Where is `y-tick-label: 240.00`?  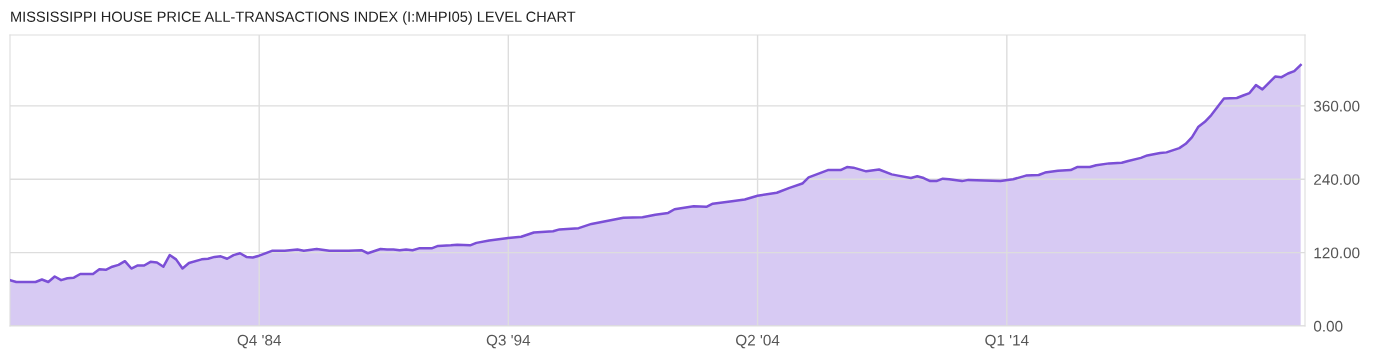 y-tick-label: 240.00 is located at coordinates (1337, 179).